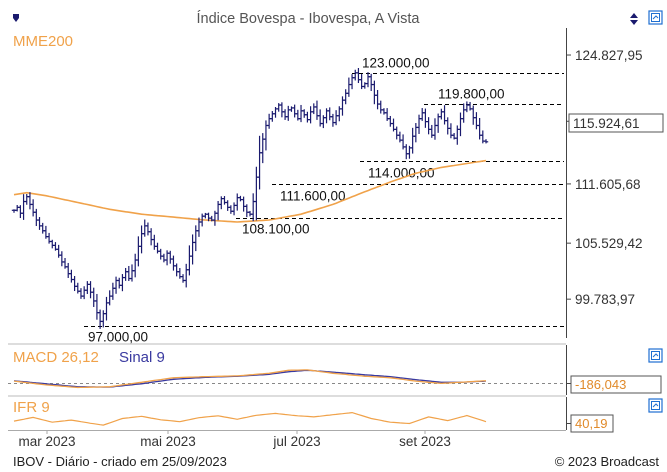 Image resolution: width=667 pixels, height=472 pixels. I want to click on chart-title: Índice Bovespa - Ibovespa, A Vista, so click(308, 18).